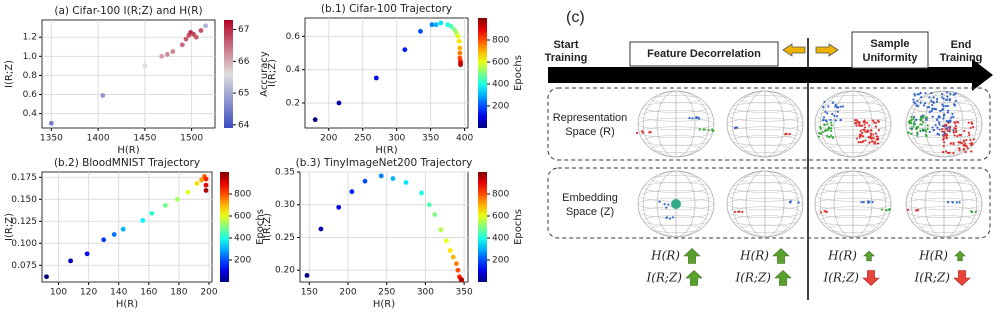  Describe the element at coordinates (827, 50) in the screenshot. I see `phase-arrow` at that location.